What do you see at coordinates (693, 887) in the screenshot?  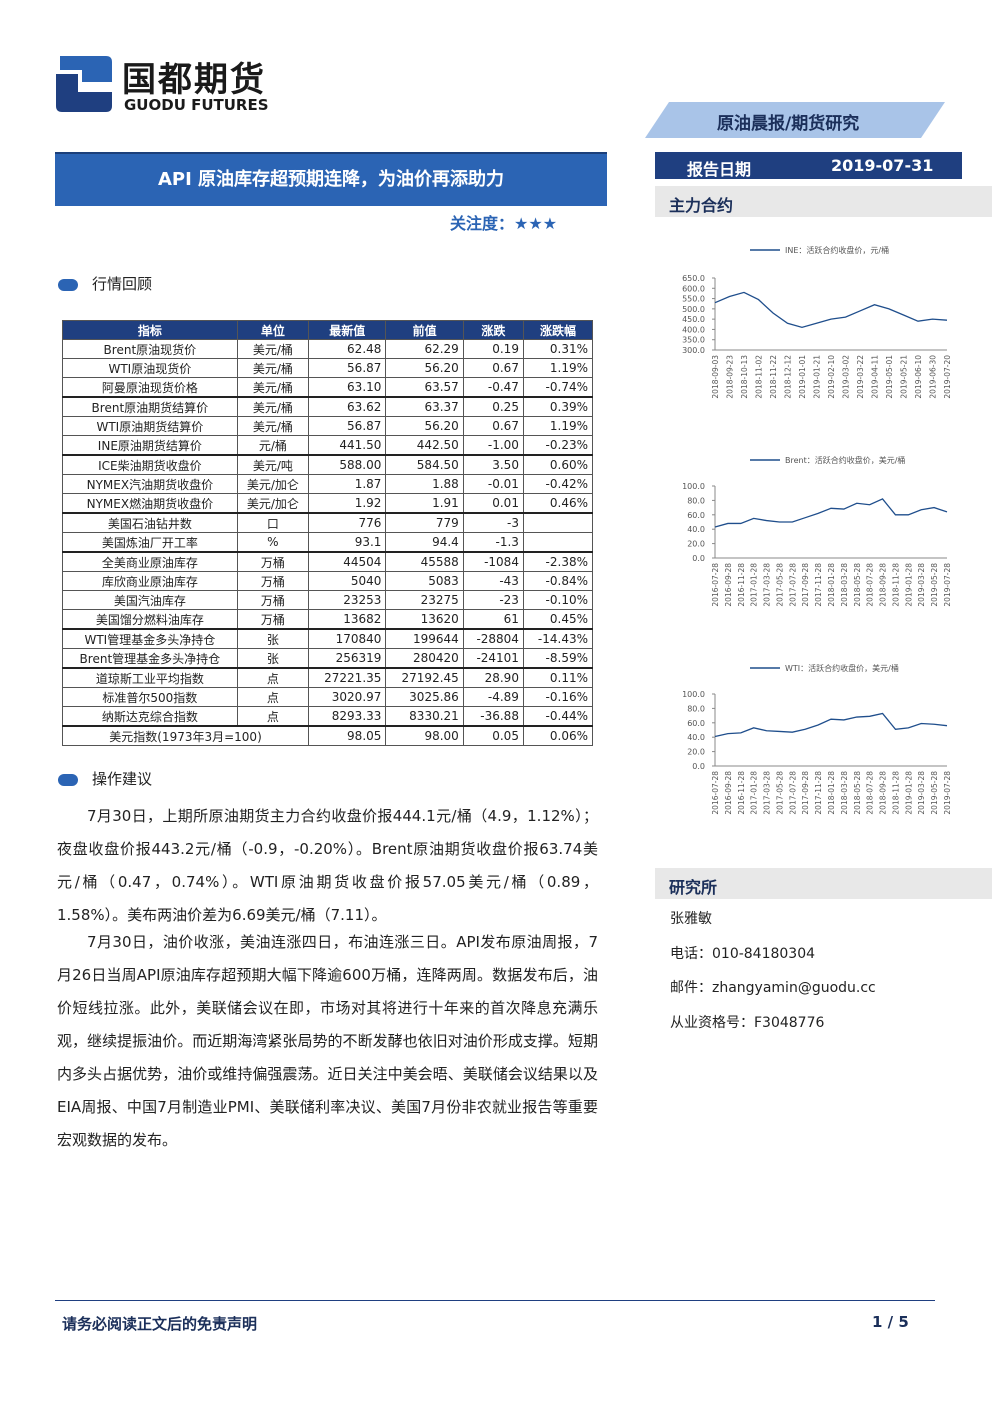 I see `heading-text: 研究所` at bounding box center [693, 887].